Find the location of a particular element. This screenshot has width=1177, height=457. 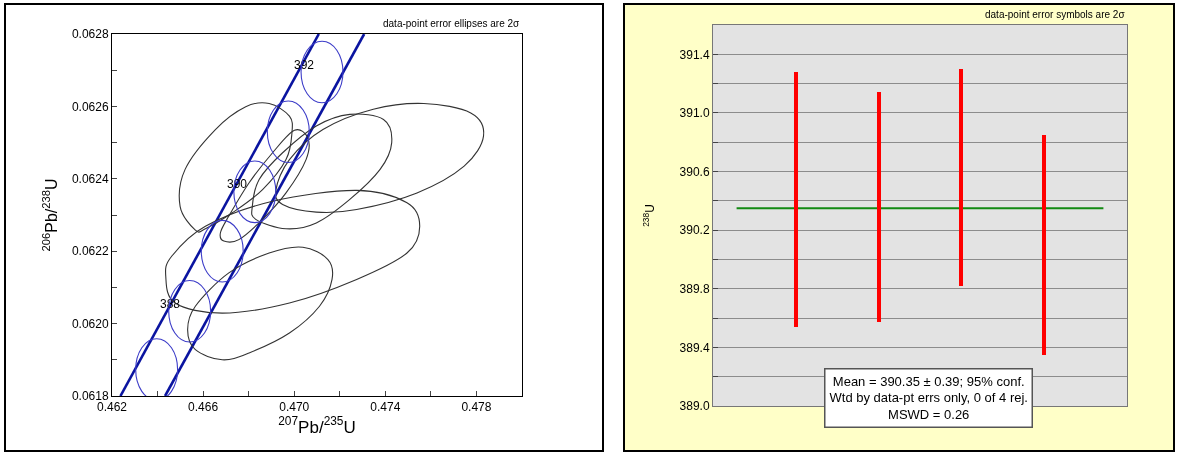

text: data-point error symbols are 2σ is located at coordinates (1055, 14).